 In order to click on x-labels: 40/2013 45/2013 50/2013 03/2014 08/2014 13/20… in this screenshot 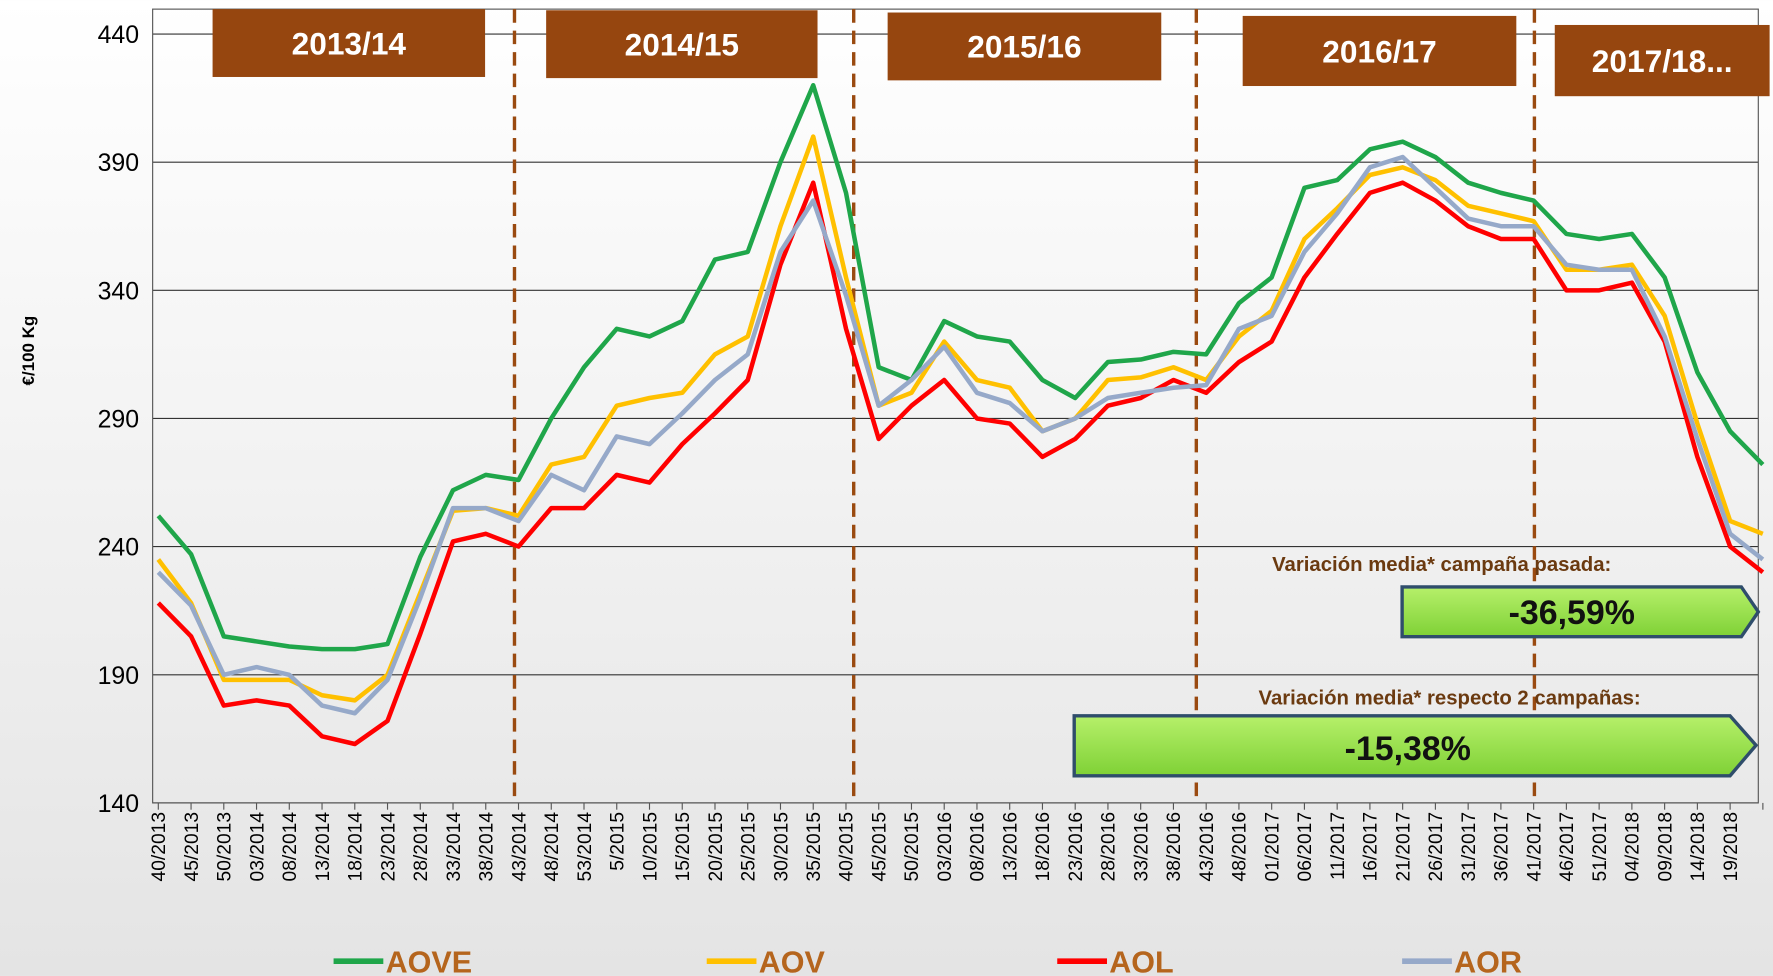, I will do `click(956, 842)`.